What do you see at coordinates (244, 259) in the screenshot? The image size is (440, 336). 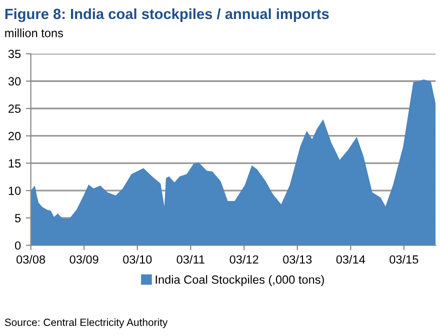 I see `x-tick-label: 03/12` at bounding box center [244, 259].